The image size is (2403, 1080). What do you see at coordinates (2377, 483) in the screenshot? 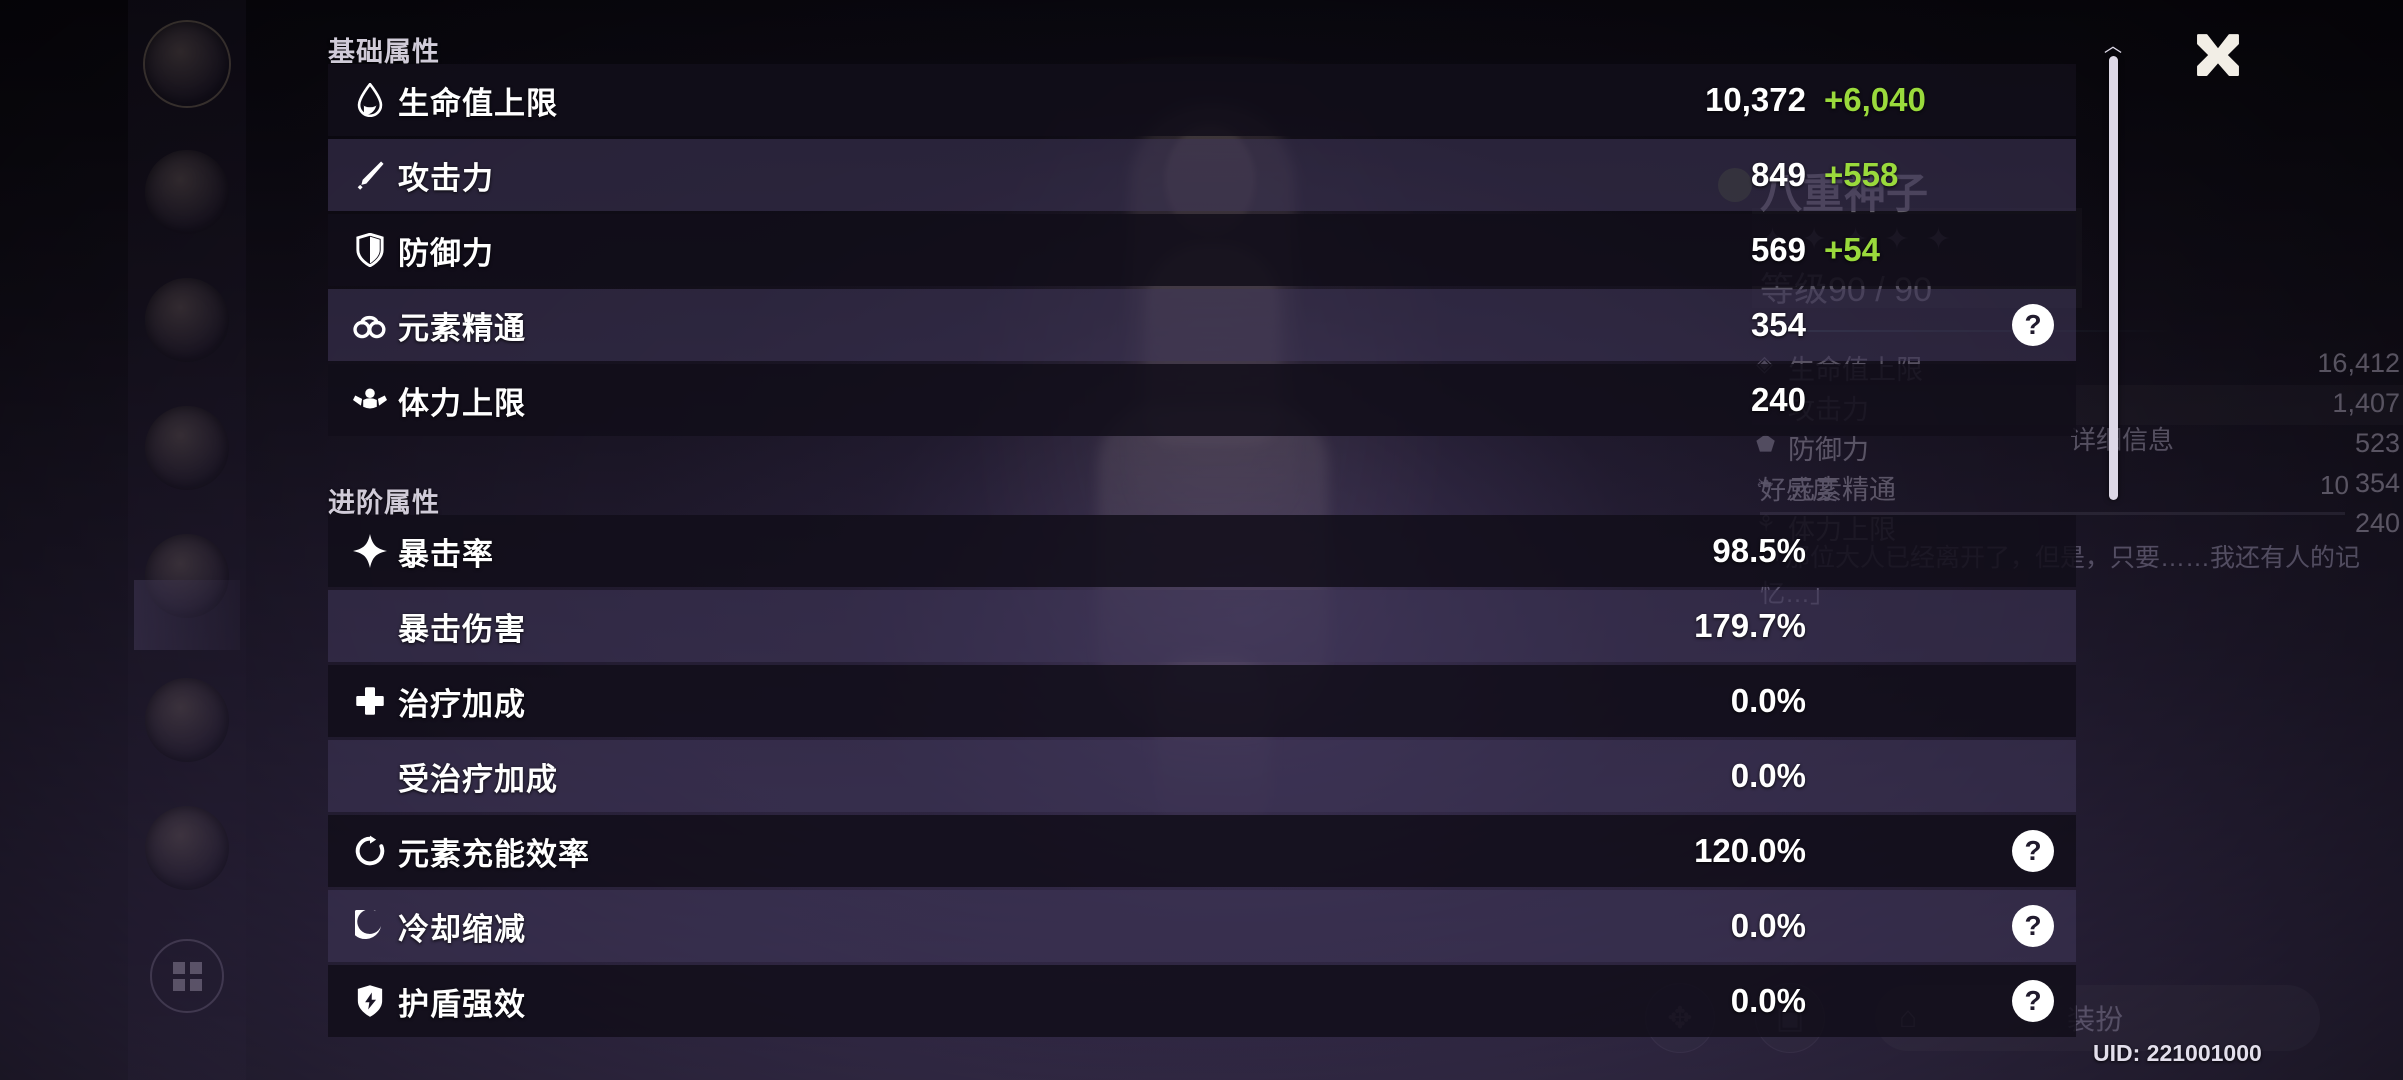
I see `bg-stat-value: 354` at bounding box center [2377, 483].